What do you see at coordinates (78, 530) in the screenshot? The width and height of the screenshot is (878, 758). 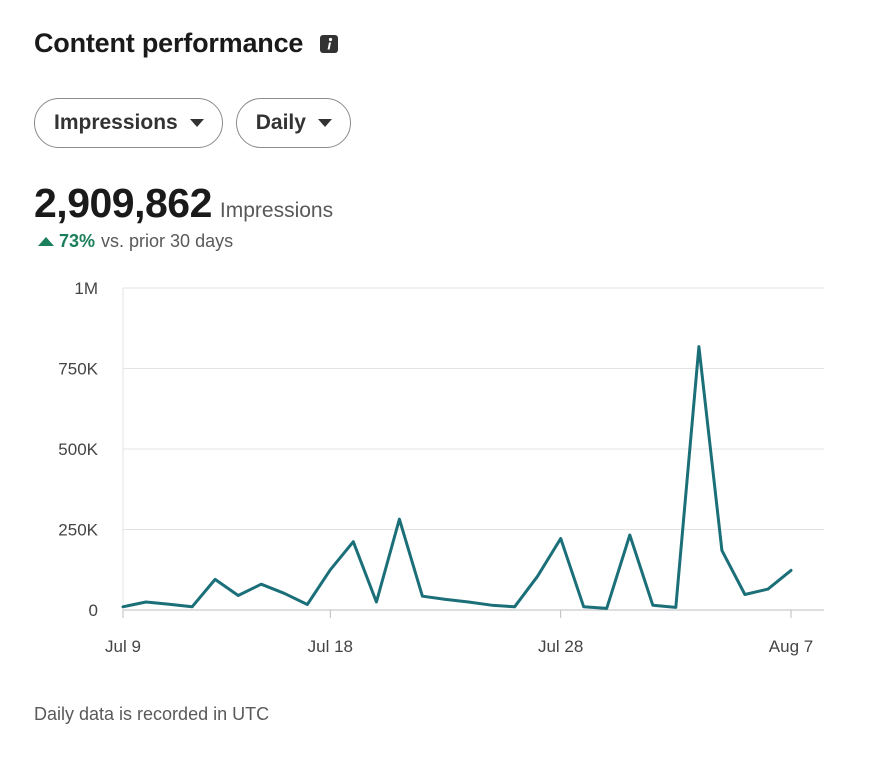 I see `y-tick-label: 250K` at bounding box center [78, 530].